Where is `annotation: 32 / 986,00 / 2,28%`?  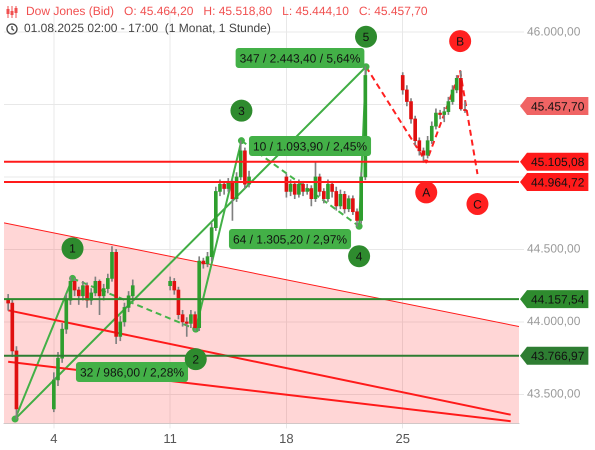 annotation: 32 / 986,00 / 2,28% is located at coordinates (132, 372).